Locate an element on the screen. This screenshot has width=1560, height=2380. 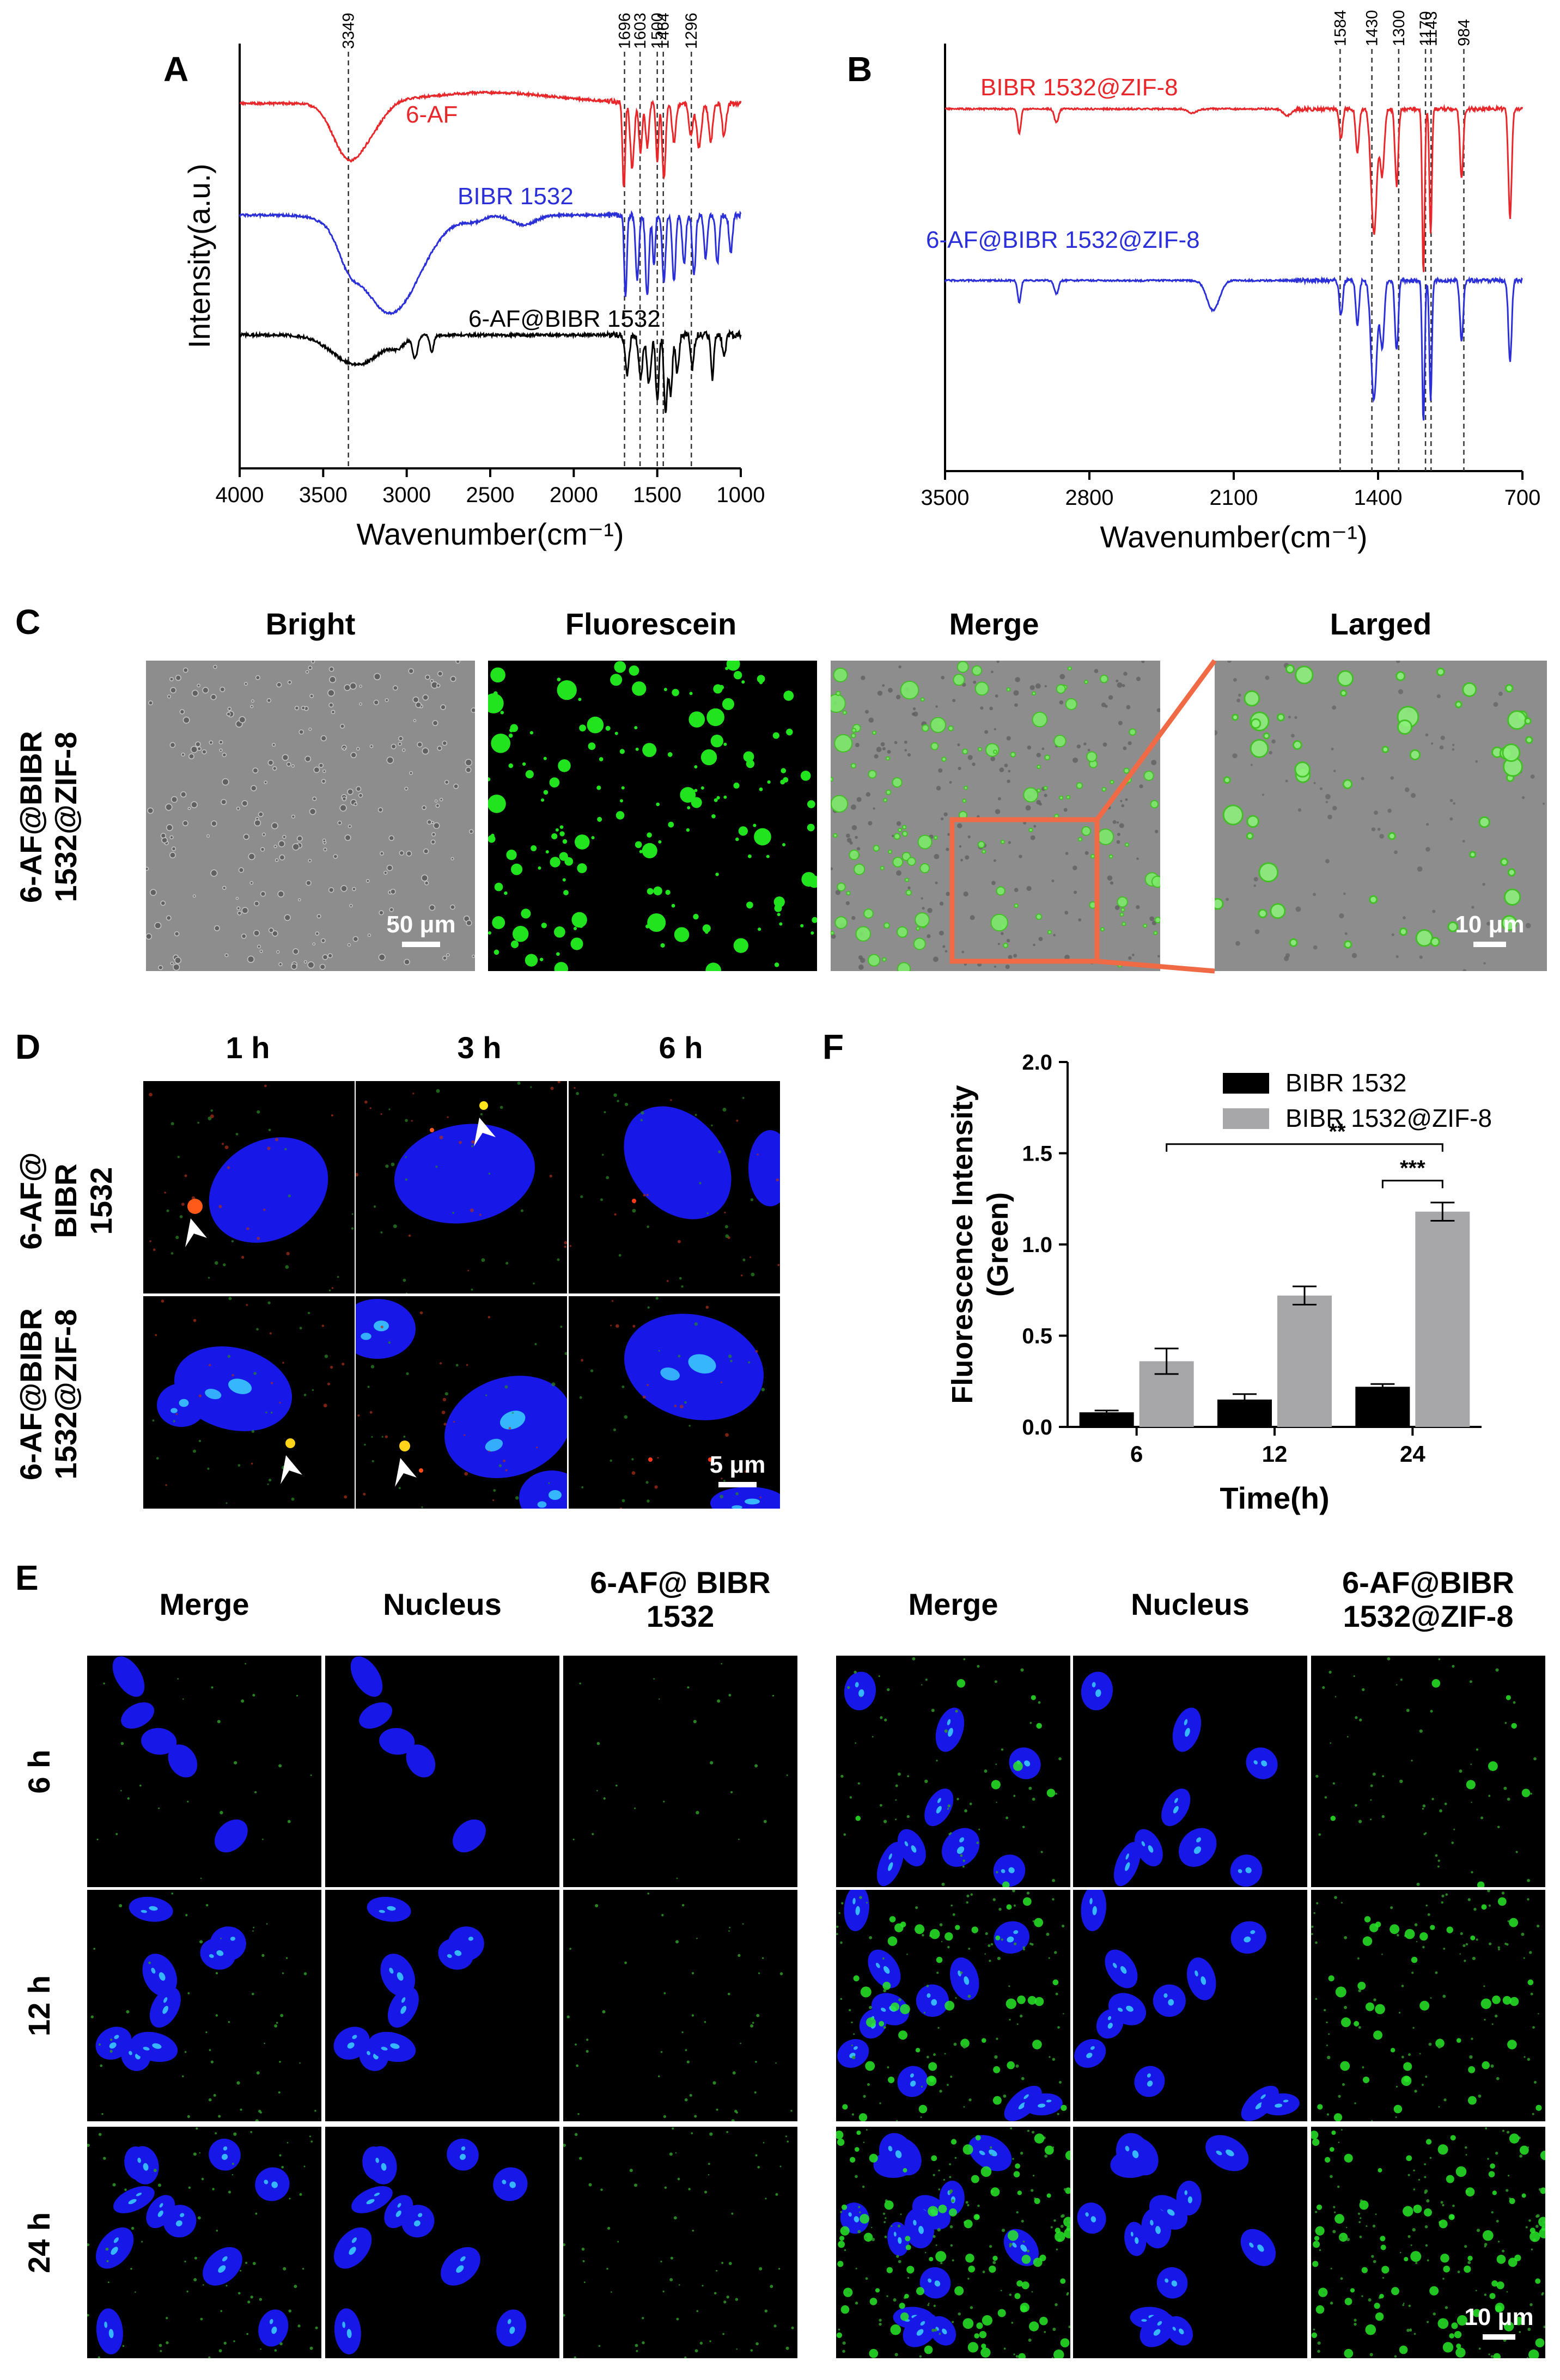
panel-e-right-header-merge: Merge is located at coordinates (953, 1604).